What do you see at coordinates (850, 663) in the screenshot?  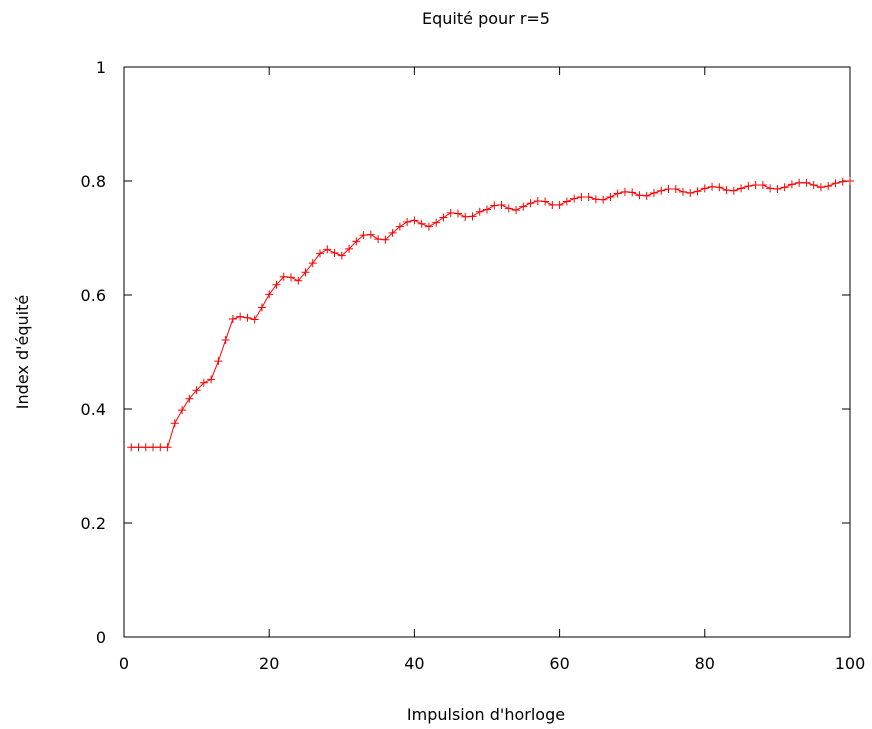 I see `x-tick-label: 100` at bounding box center [850, 663].